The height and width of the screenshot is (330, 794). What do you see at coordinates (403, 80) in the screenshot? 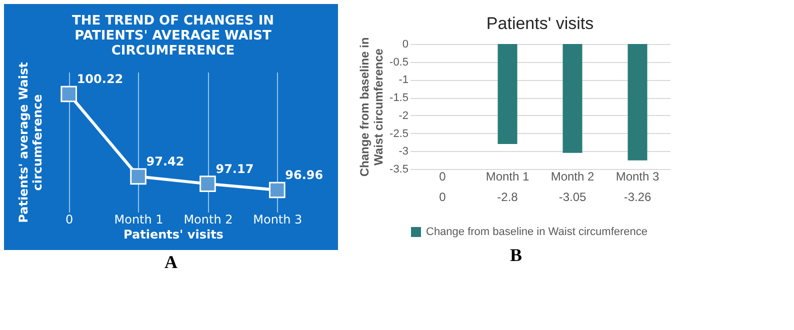
I see `y-tick-label: -1` at bounding box center [403, 80].